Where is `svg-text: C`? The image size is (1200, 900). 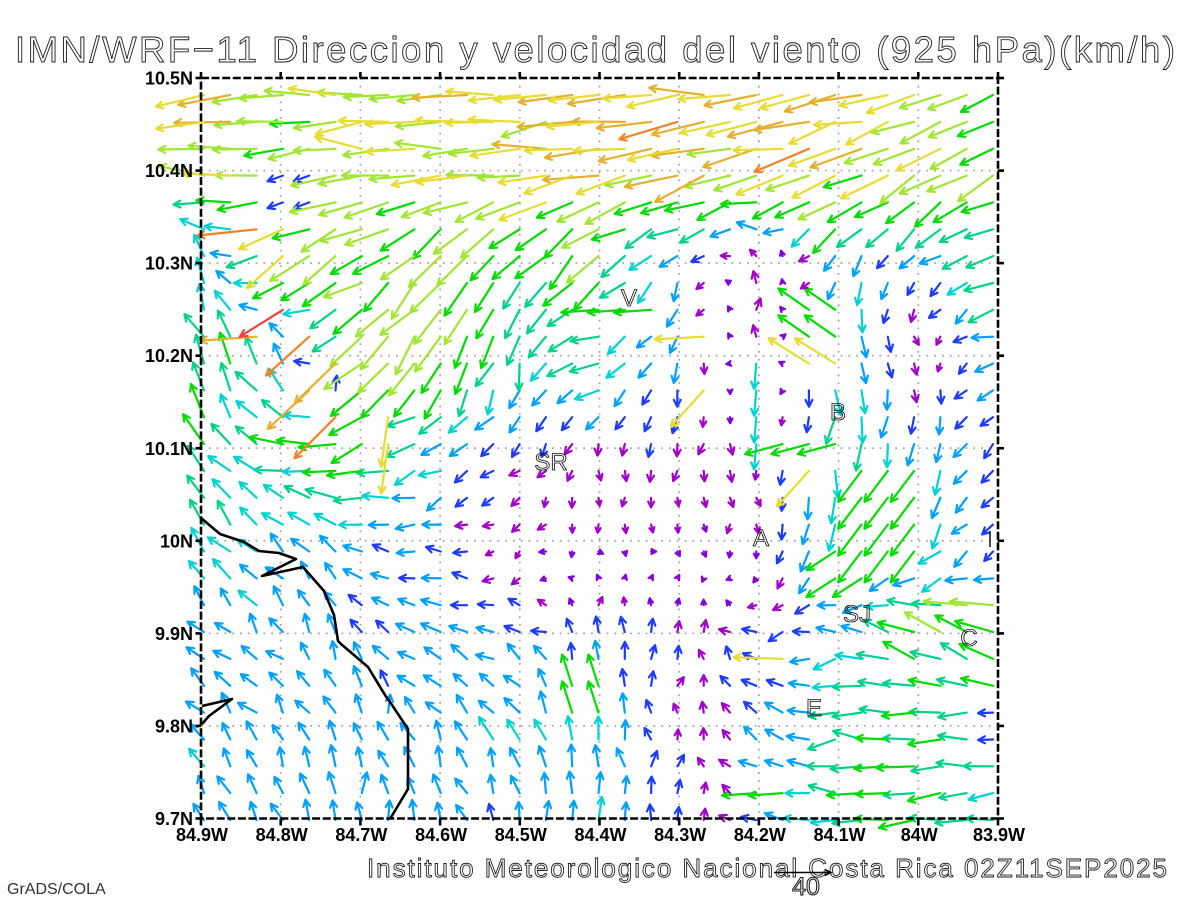 svg-text: C is located at coordinates (968, 638).